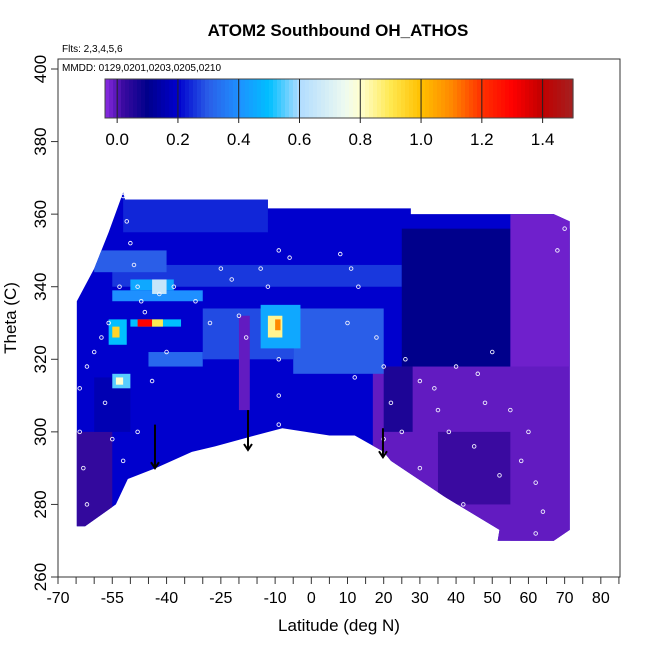  Describe the element at coordinates (360, 139) in the screenshot. I see `colorbar-tick-label: 0.8` at that location.